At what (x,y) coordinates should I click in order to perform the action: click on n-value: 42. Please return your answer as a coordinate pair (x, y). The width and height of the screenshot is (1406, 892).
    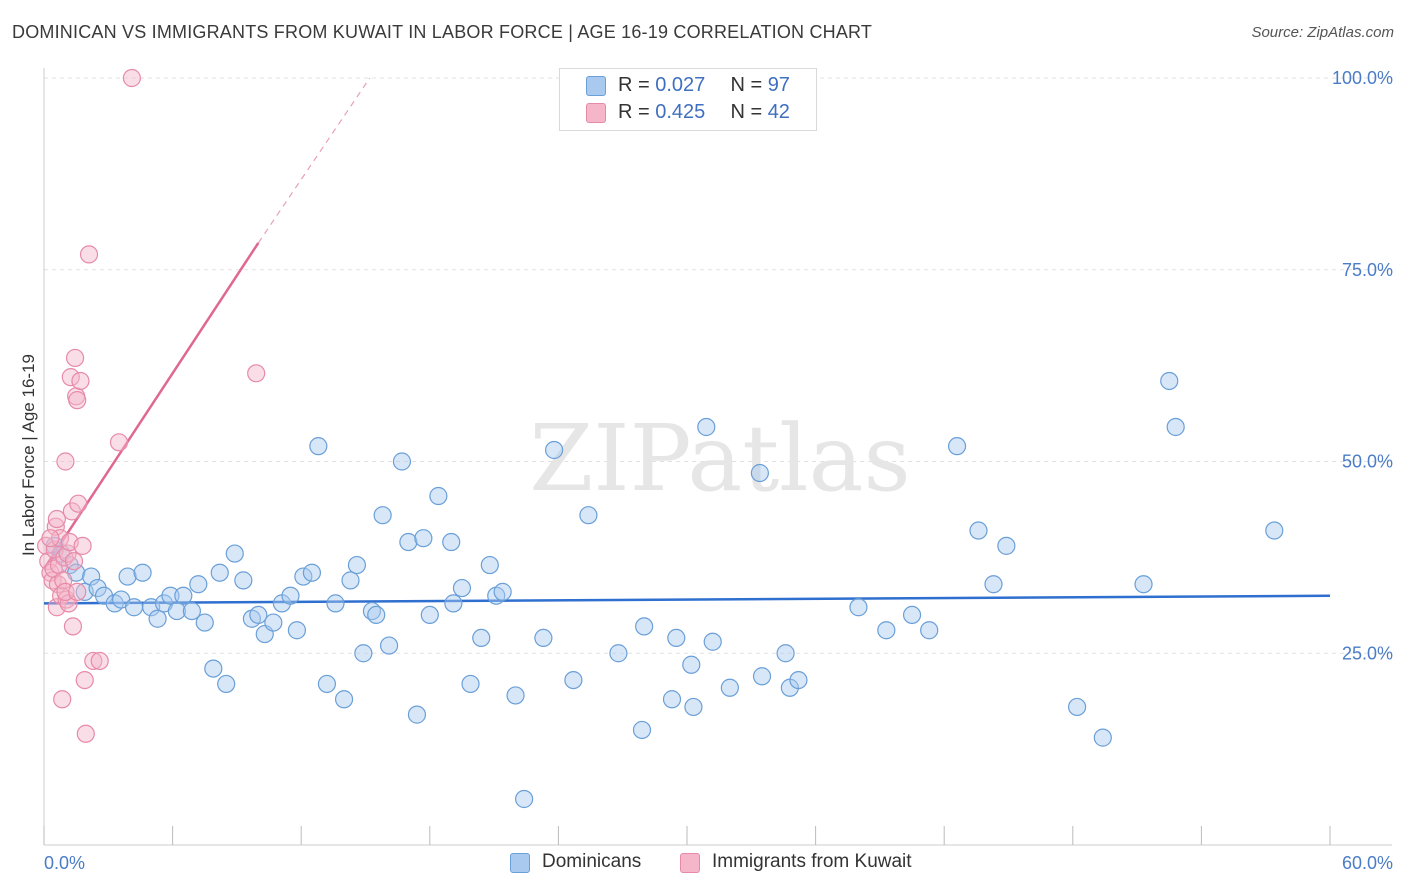
    Looking at the image, I should click on (778, 112).